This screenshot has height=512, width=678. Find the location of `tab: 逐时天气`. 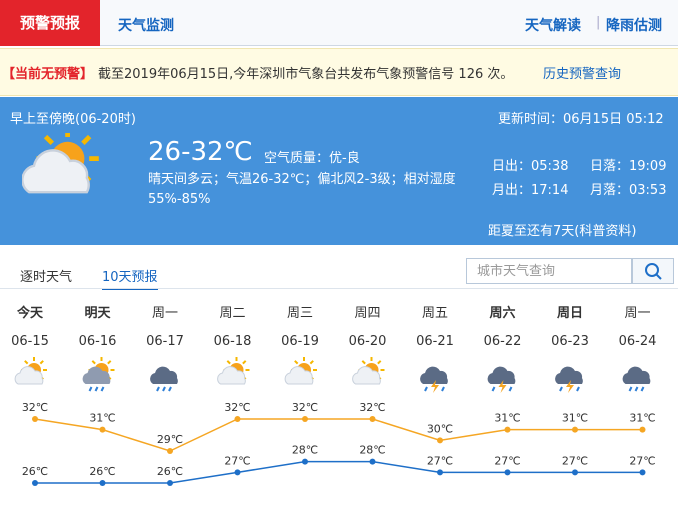

tab: 逐时天气 is located at coordinates (46, 277).